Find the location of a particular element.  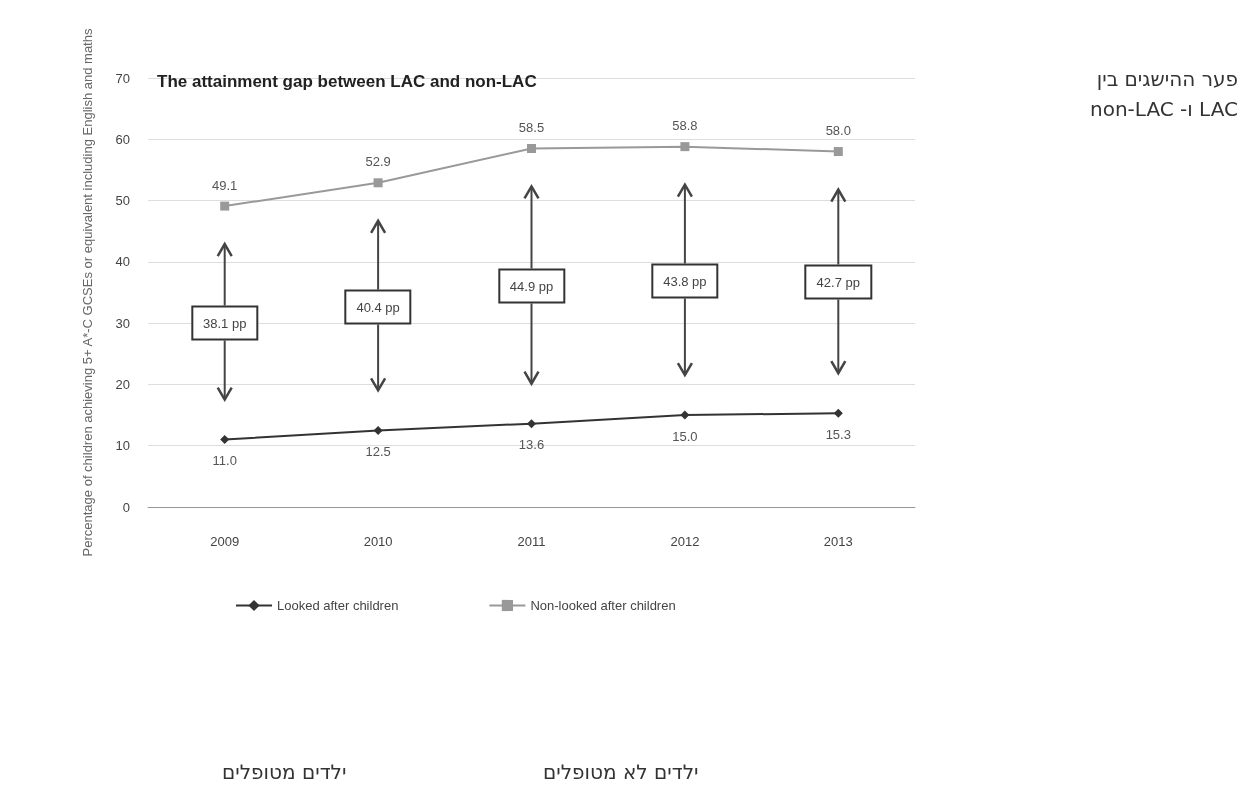

x-tick-label: 2009 is located at coordinates (225, 541).